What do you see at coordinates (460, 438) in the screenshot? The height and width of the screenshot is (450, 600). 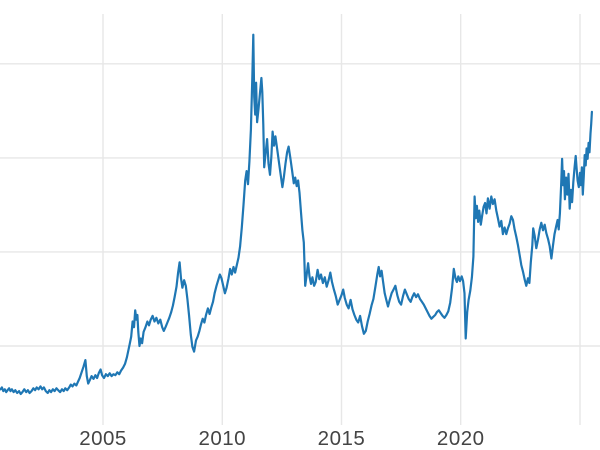 I see `x-tick-label-2020: 2020` at bounding box center [460, 438].